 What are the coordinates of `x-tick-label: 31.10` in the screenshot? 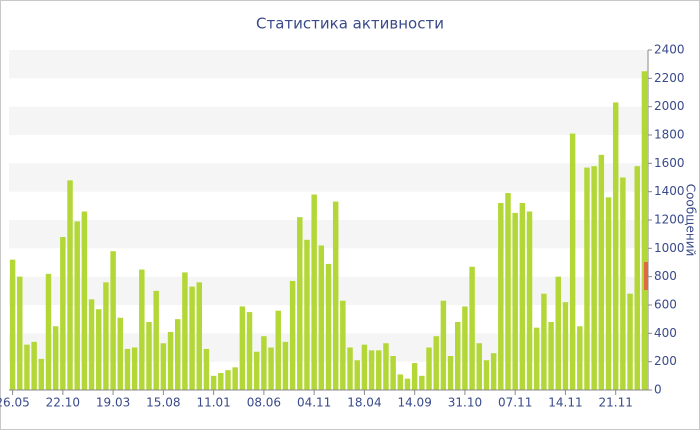 It's located at (465, 403).